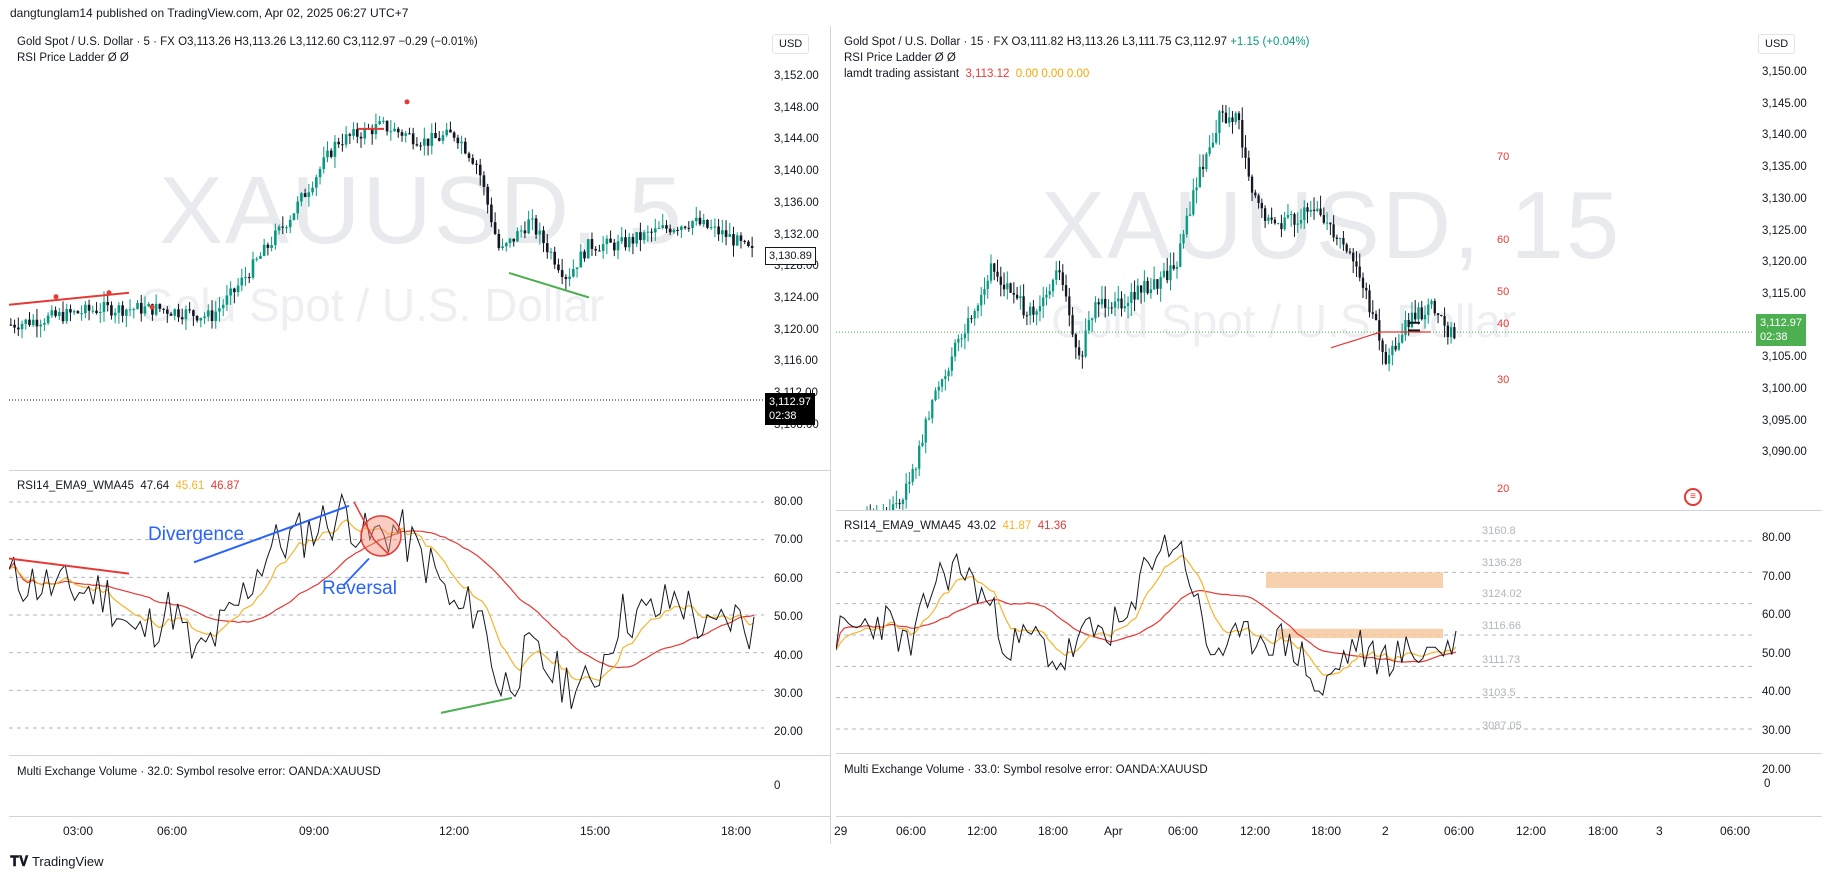  I want to click on right-price-tick: 3,090.00, so click(1784, 452).